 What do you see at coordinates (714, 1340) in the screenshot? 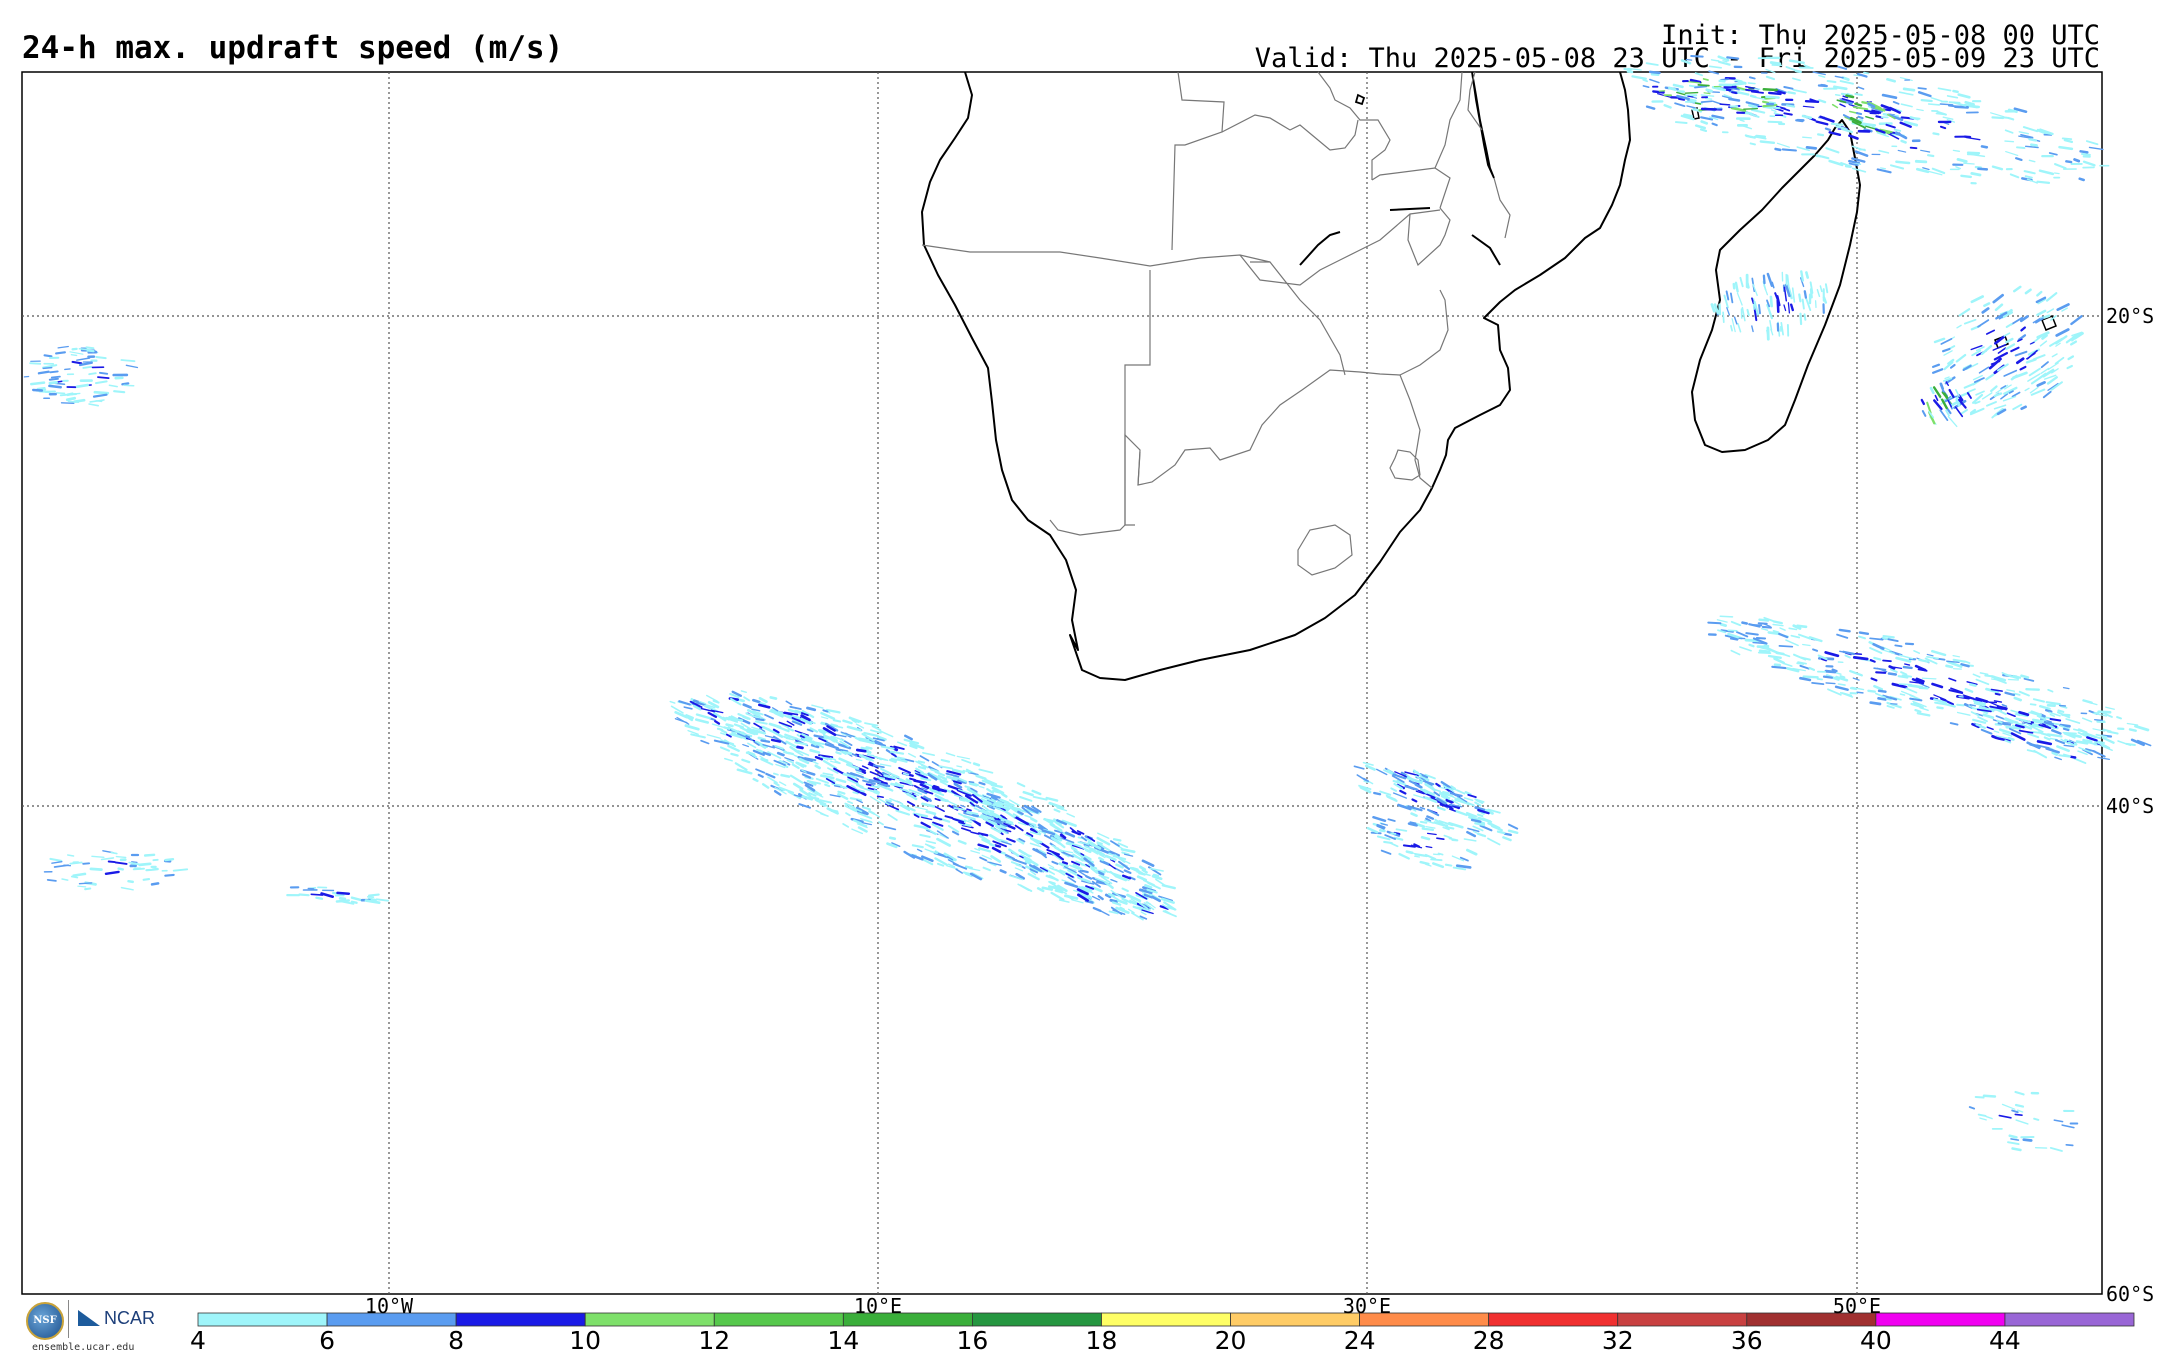
I see `colorbar-tick-label: 12` at bounding box center [714, 1340].